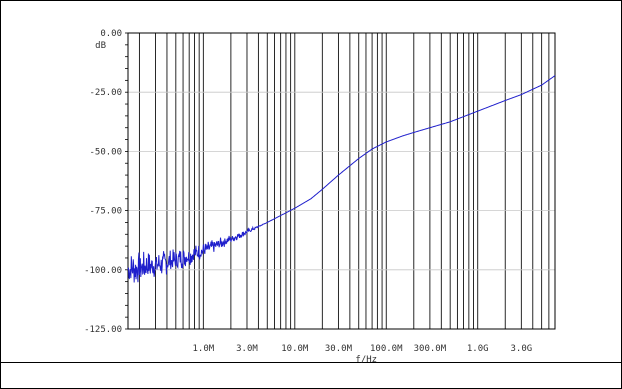  What do you see at coordinates (100, 46) in the screenshot?
I see `y-axis-unit-label: dB` at bounding box center [100, 46].